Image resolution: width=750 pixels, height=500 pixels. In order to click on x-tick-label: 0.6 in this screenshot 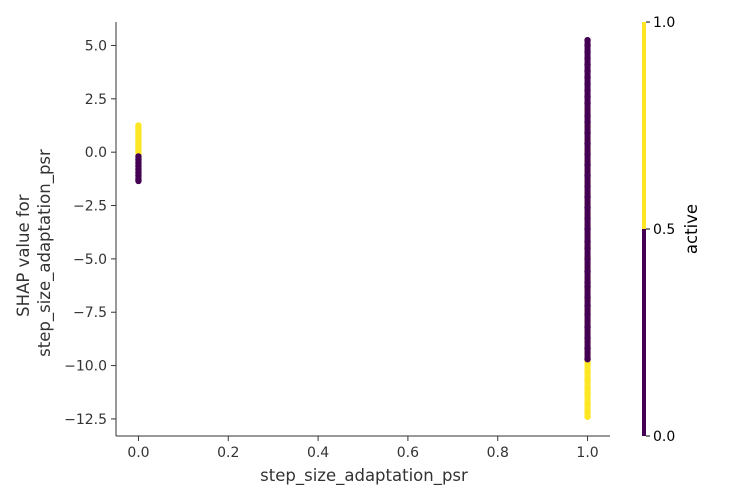, I will do `click(408, 453)`.